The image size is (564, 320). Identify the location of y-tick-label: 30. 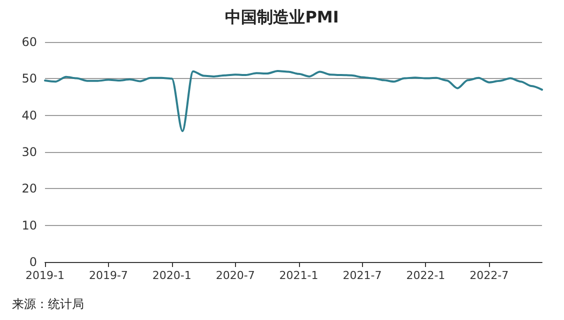
(29, 152).